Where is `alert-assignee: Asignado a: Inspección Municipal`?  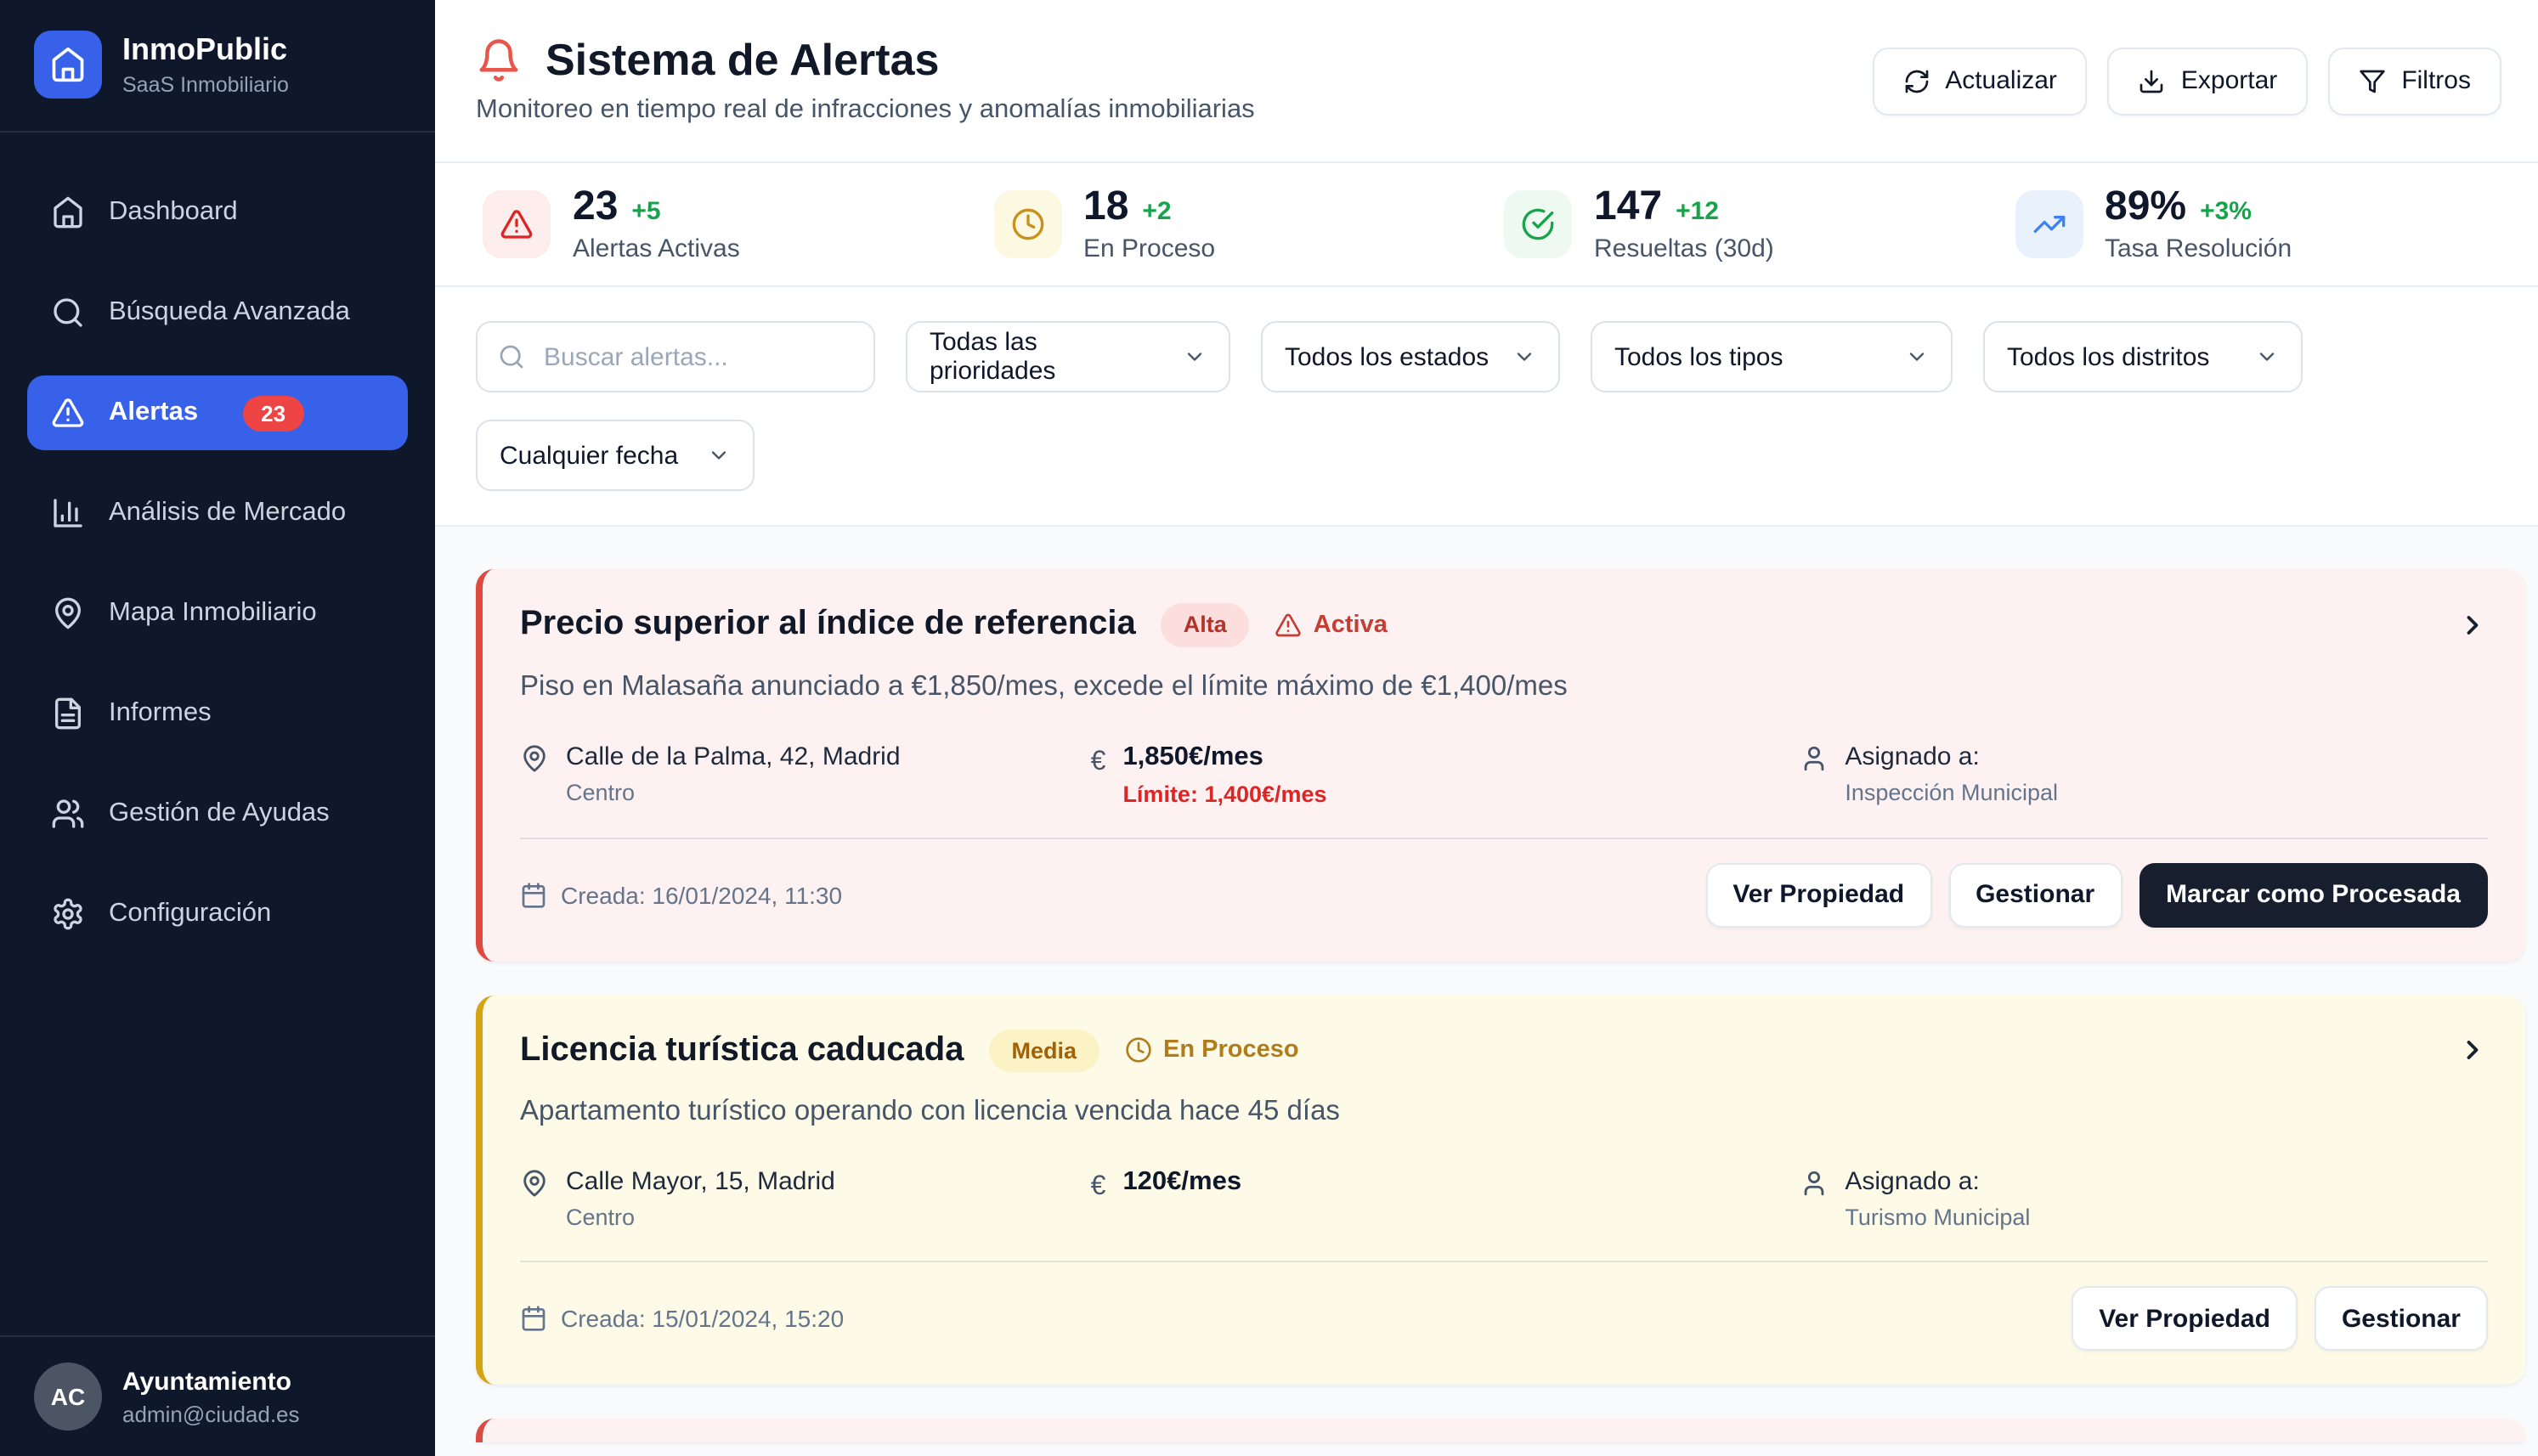
alert-assignee: Asignado a: Inspección Municipal is located at coordinates (2143, 774).